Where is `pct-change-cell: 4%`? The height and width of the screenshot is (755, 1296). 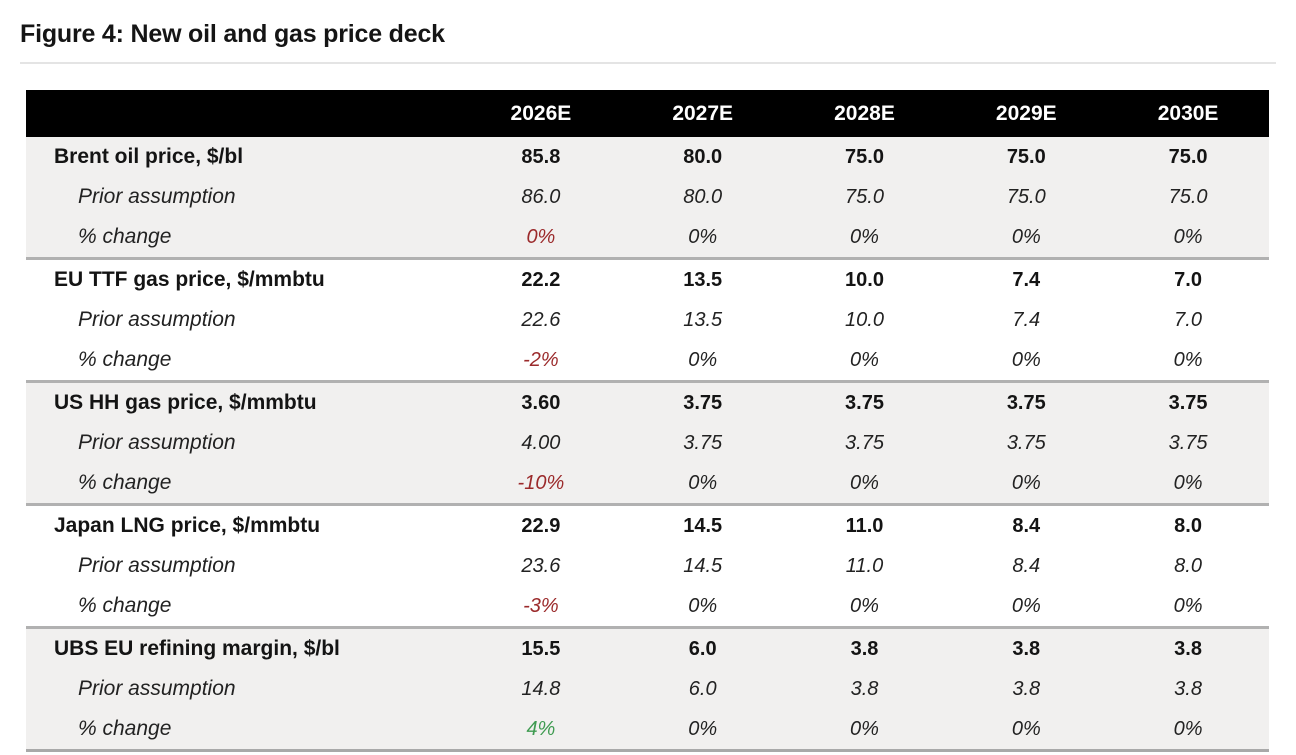
pct-change-cell: 4% is located at coordinates (541, 728).